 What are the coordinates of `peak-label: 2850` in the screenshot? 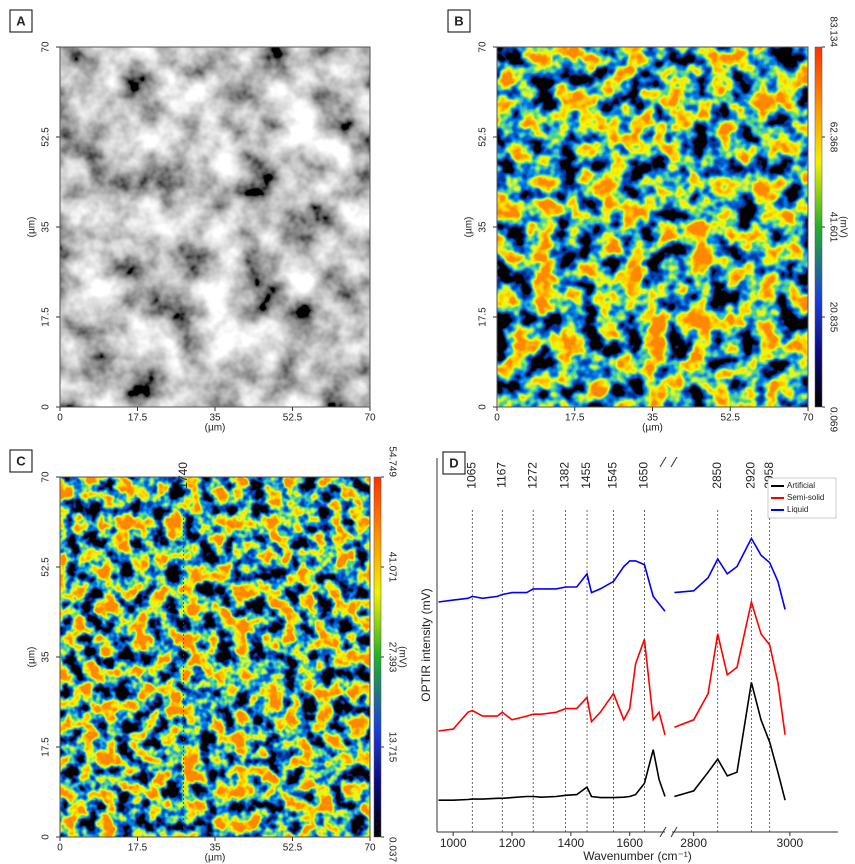 It's located at (717, 475).